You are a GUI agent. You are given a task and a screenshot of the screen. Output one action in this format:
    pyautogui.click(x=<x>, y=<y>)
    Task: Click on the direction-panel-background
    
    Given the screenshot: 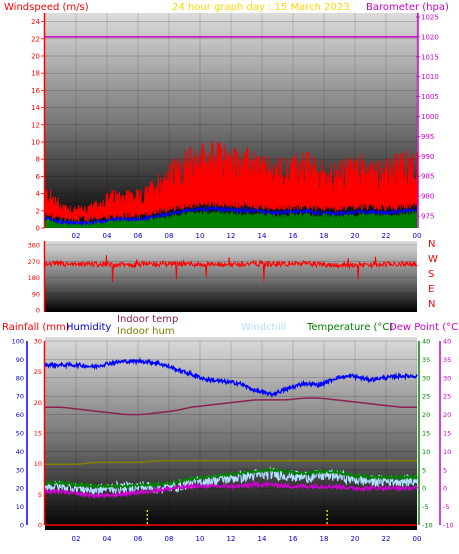 What is the action you would take?
    pyautogui.click(x=231, y=276)
    